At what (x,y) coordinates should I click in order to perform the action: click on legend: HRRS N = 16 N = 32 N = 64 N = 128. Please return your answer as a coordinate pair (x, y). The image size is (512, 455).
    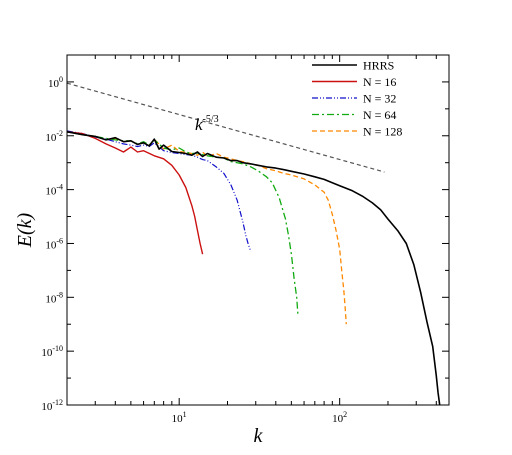
    Looking at the image, I should click on (357, 99).